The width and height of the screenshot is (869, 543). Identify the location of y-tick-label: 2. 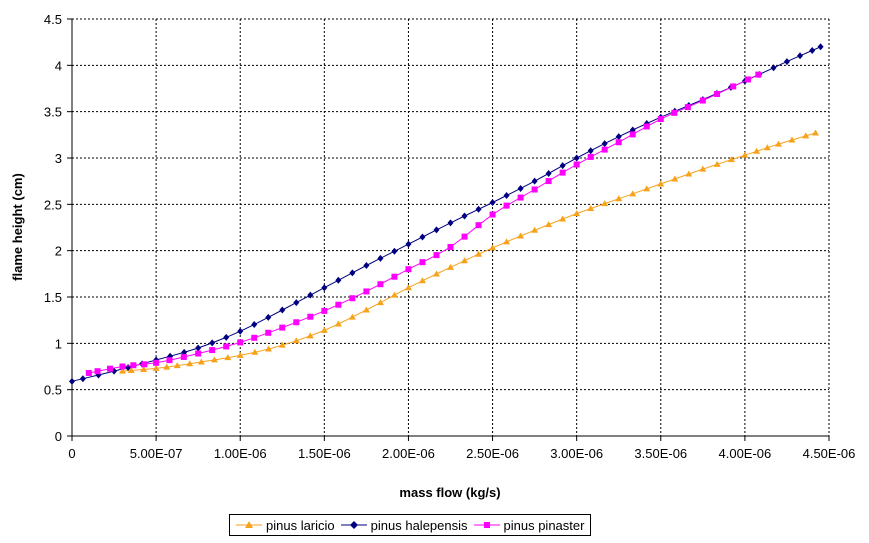
(58, 251).